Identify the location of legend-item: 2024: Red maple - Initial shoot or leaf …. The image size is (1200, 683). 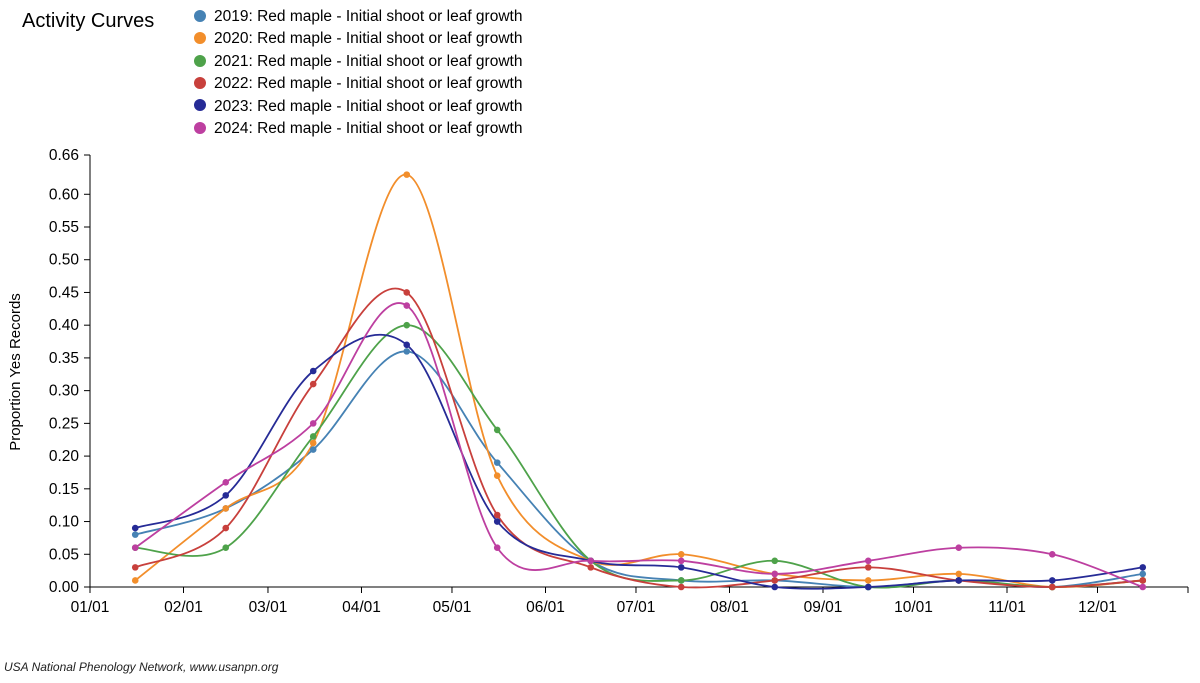
(358, 129).